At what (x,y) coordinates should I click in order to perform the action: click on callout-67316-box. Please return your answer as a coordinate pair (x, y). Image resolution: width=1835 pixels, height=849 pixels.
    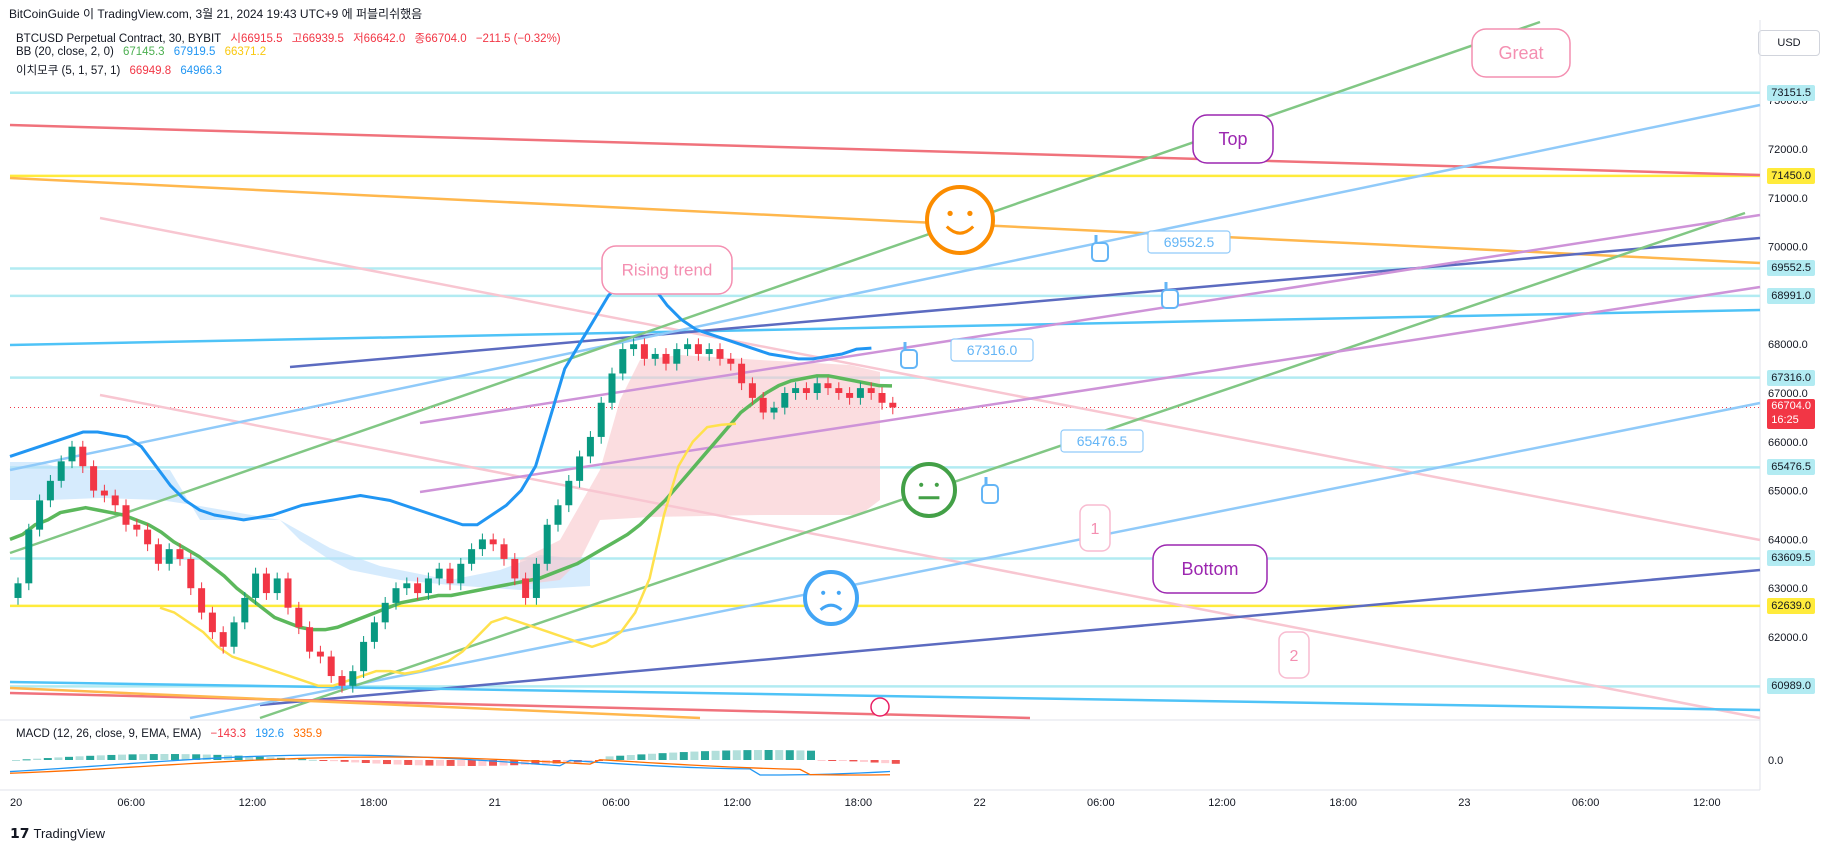
    Looking at the image, I should click on (992, 350).